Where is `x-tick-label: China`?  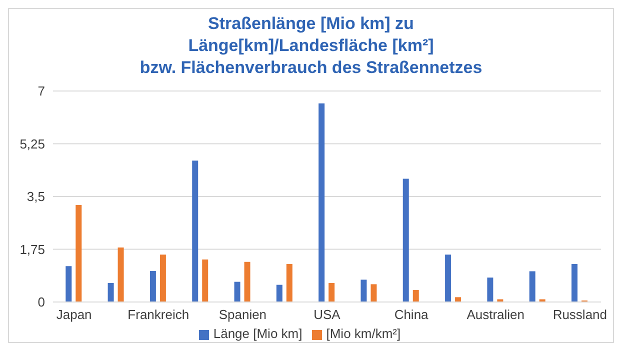 x-tick-label: China is located at coordinates (412, 314).